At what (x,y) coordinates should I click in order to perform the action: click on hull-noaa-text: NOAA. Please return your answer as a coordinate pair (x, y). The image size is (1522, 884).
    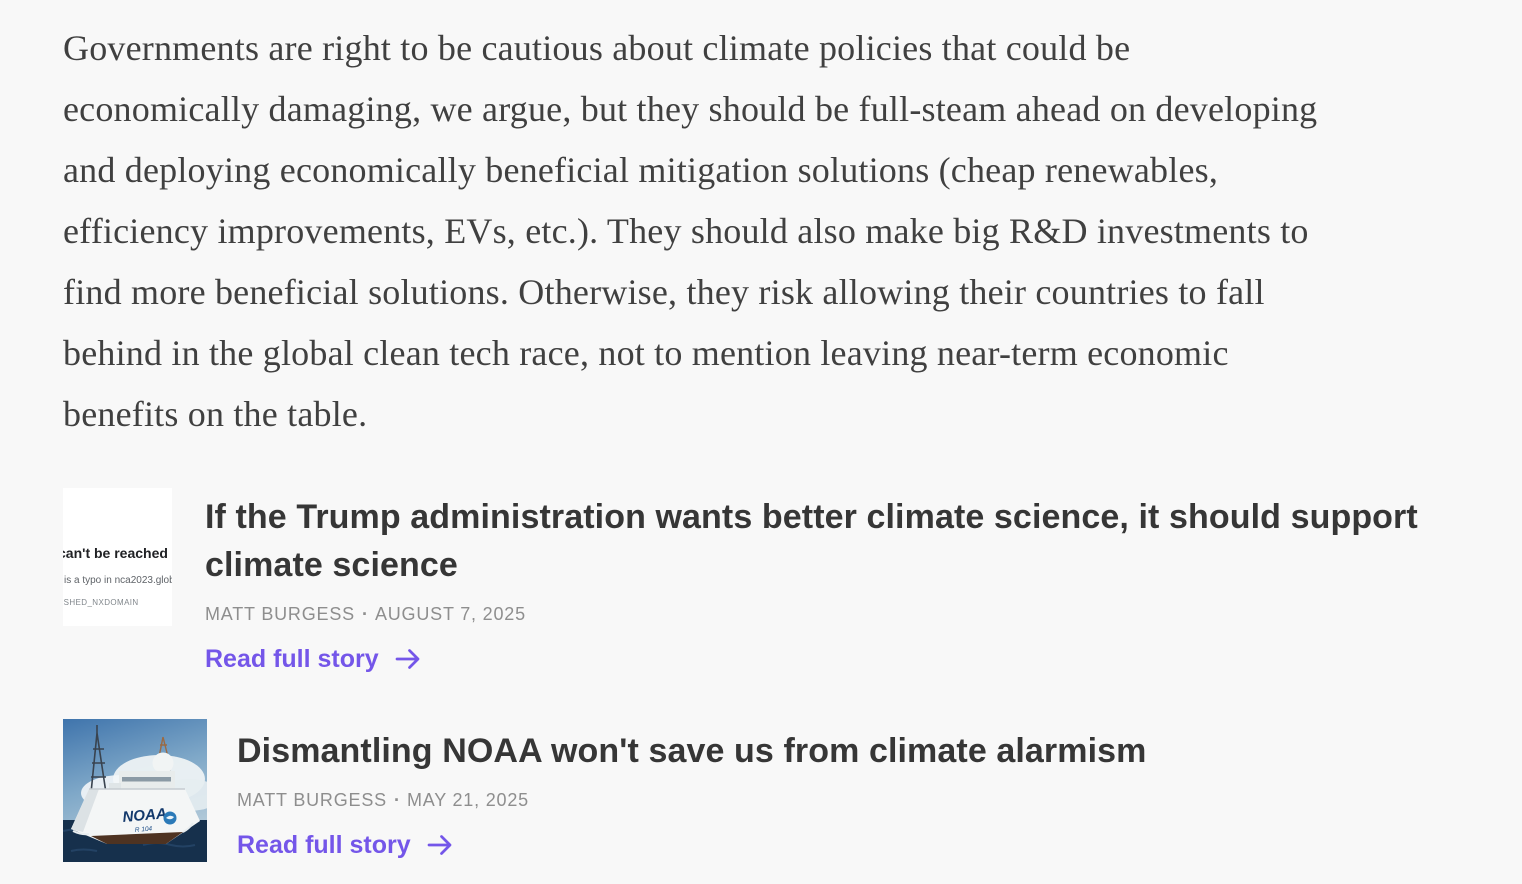
    Looking at the image, I should click on (144, 815).